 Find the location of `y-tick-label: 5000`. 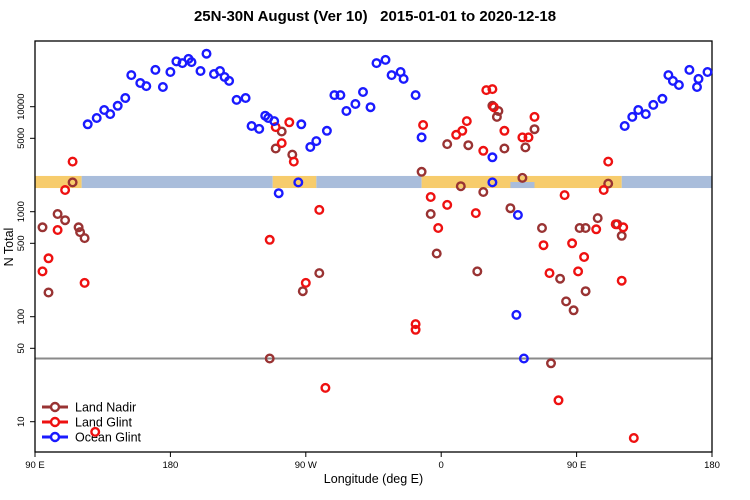

y-tick-label: 5000 is located at coordinates (21, 138).